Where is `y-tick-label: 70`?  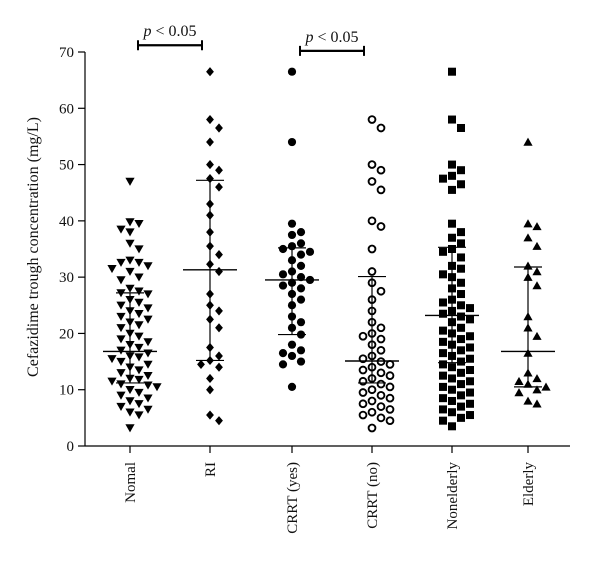 y-tick-label: 70 is located at coordinates (66, 53).